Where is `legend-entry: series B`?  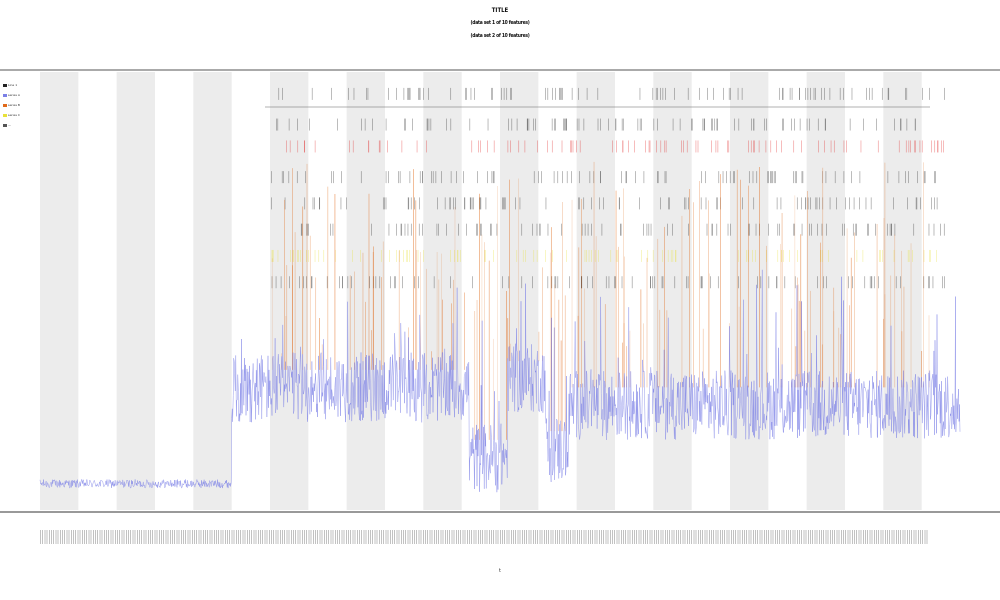
legend-entry: series B is located at coordinates (18, 105).